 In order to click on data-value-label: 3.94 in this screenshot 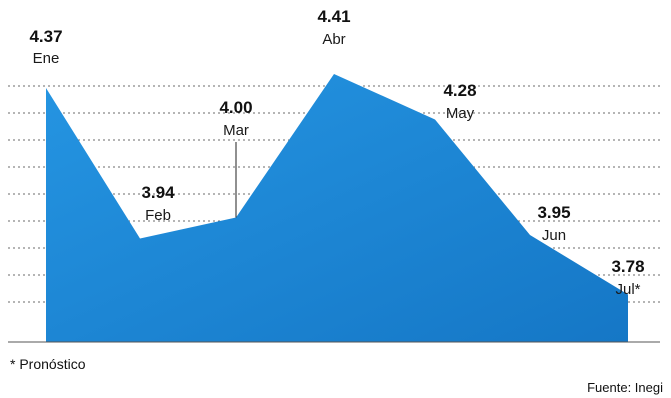, I will do `click(158, 192)`.